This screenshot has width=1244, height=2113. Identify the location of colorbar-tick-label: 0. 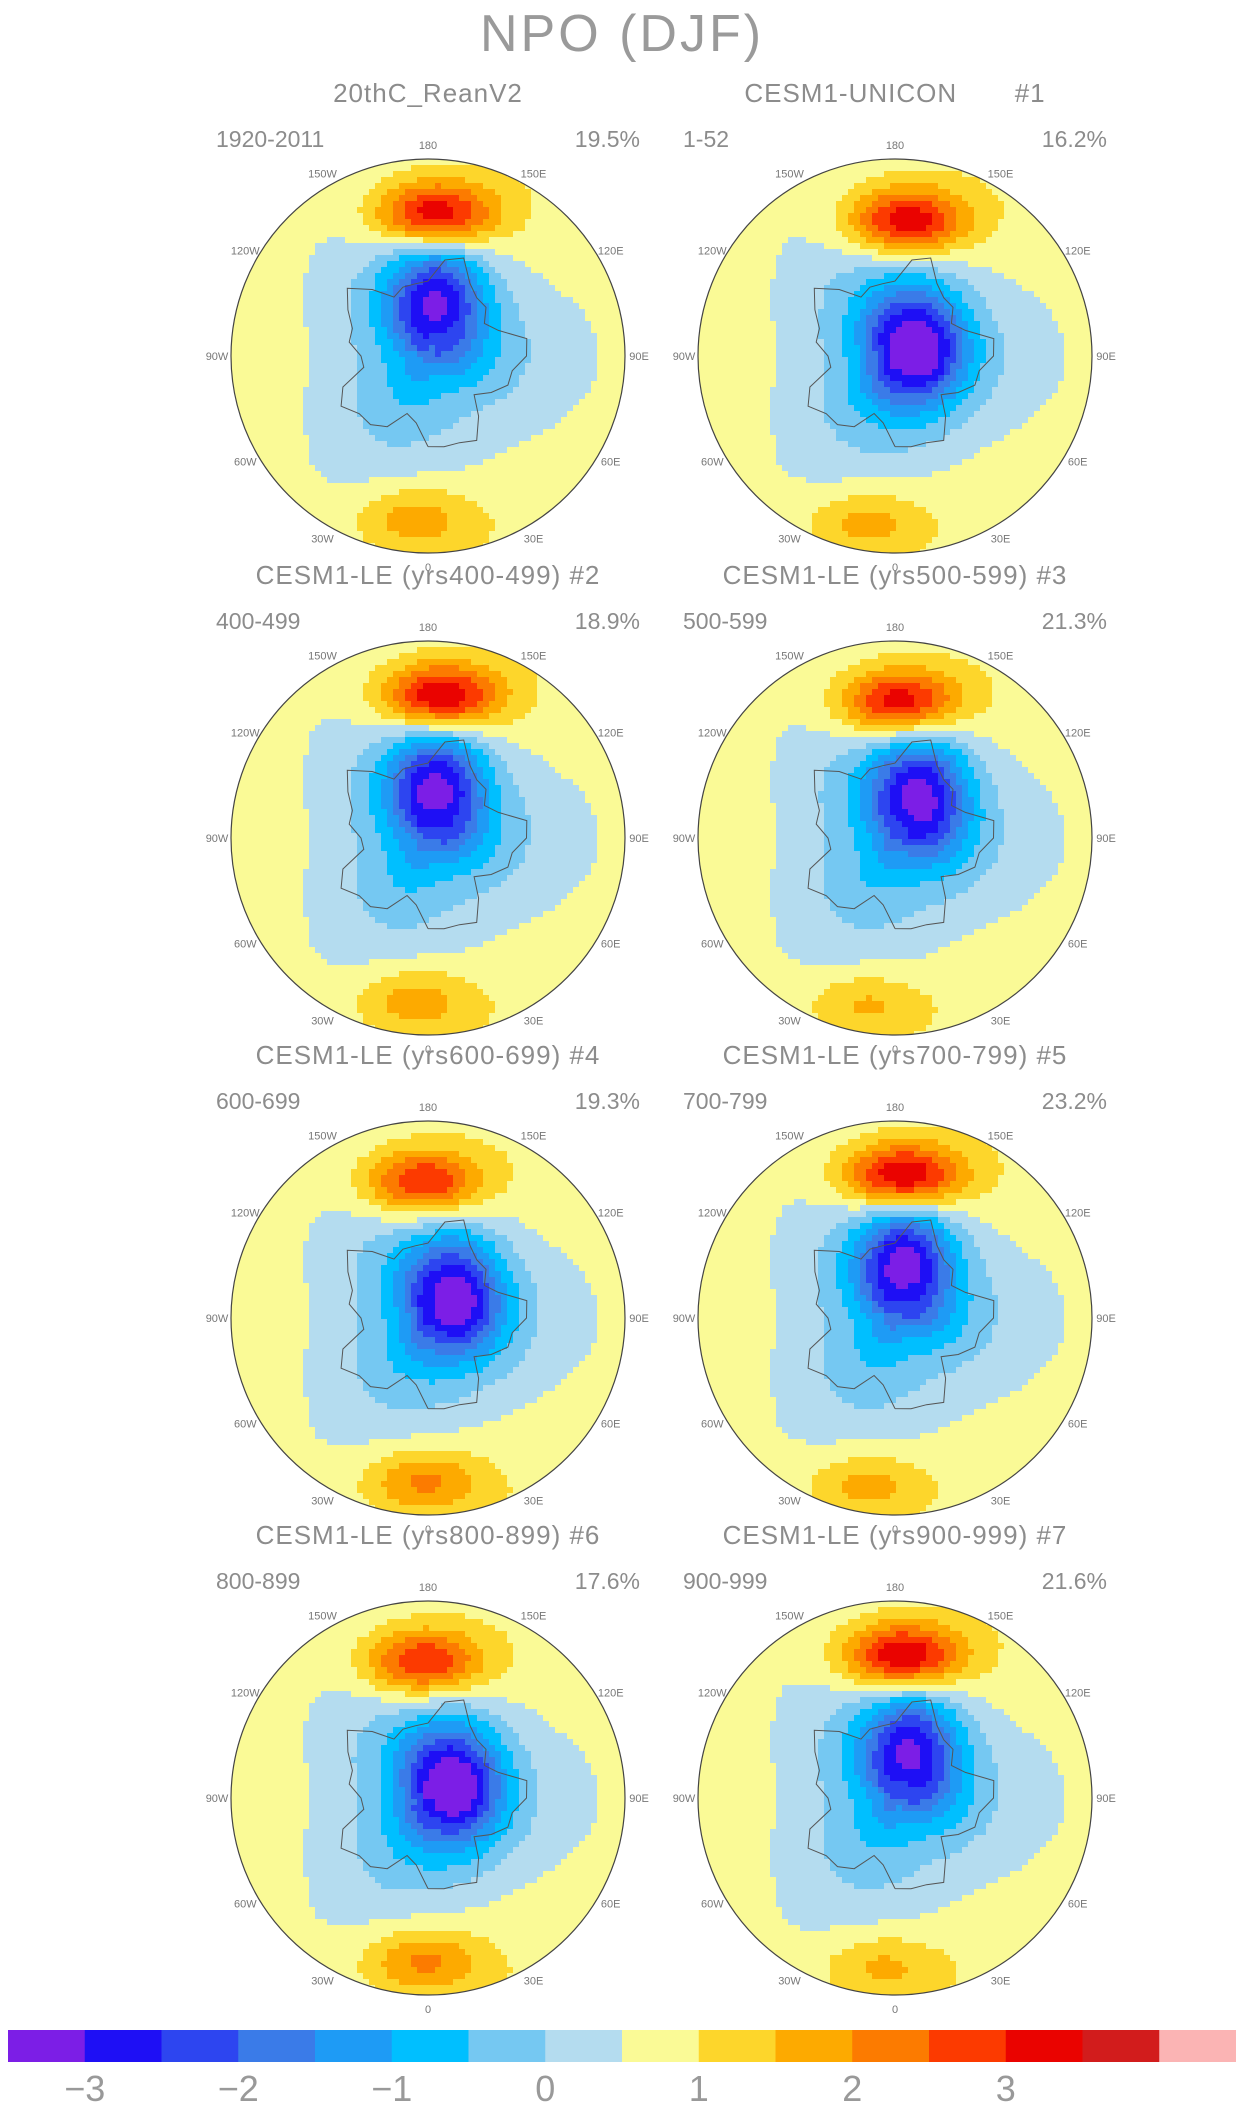
(545, 2089).